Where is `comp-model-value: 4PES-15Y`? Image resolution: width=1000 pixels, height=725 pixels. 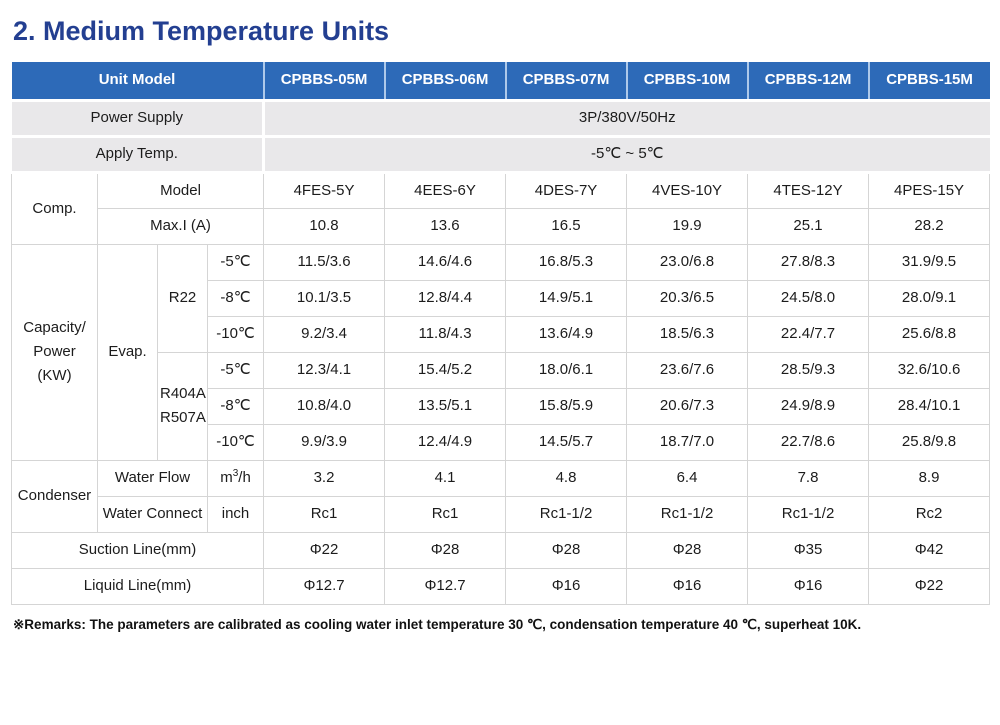
comp-model-value: 4PES-15Y is located at coordinates (929, 190).